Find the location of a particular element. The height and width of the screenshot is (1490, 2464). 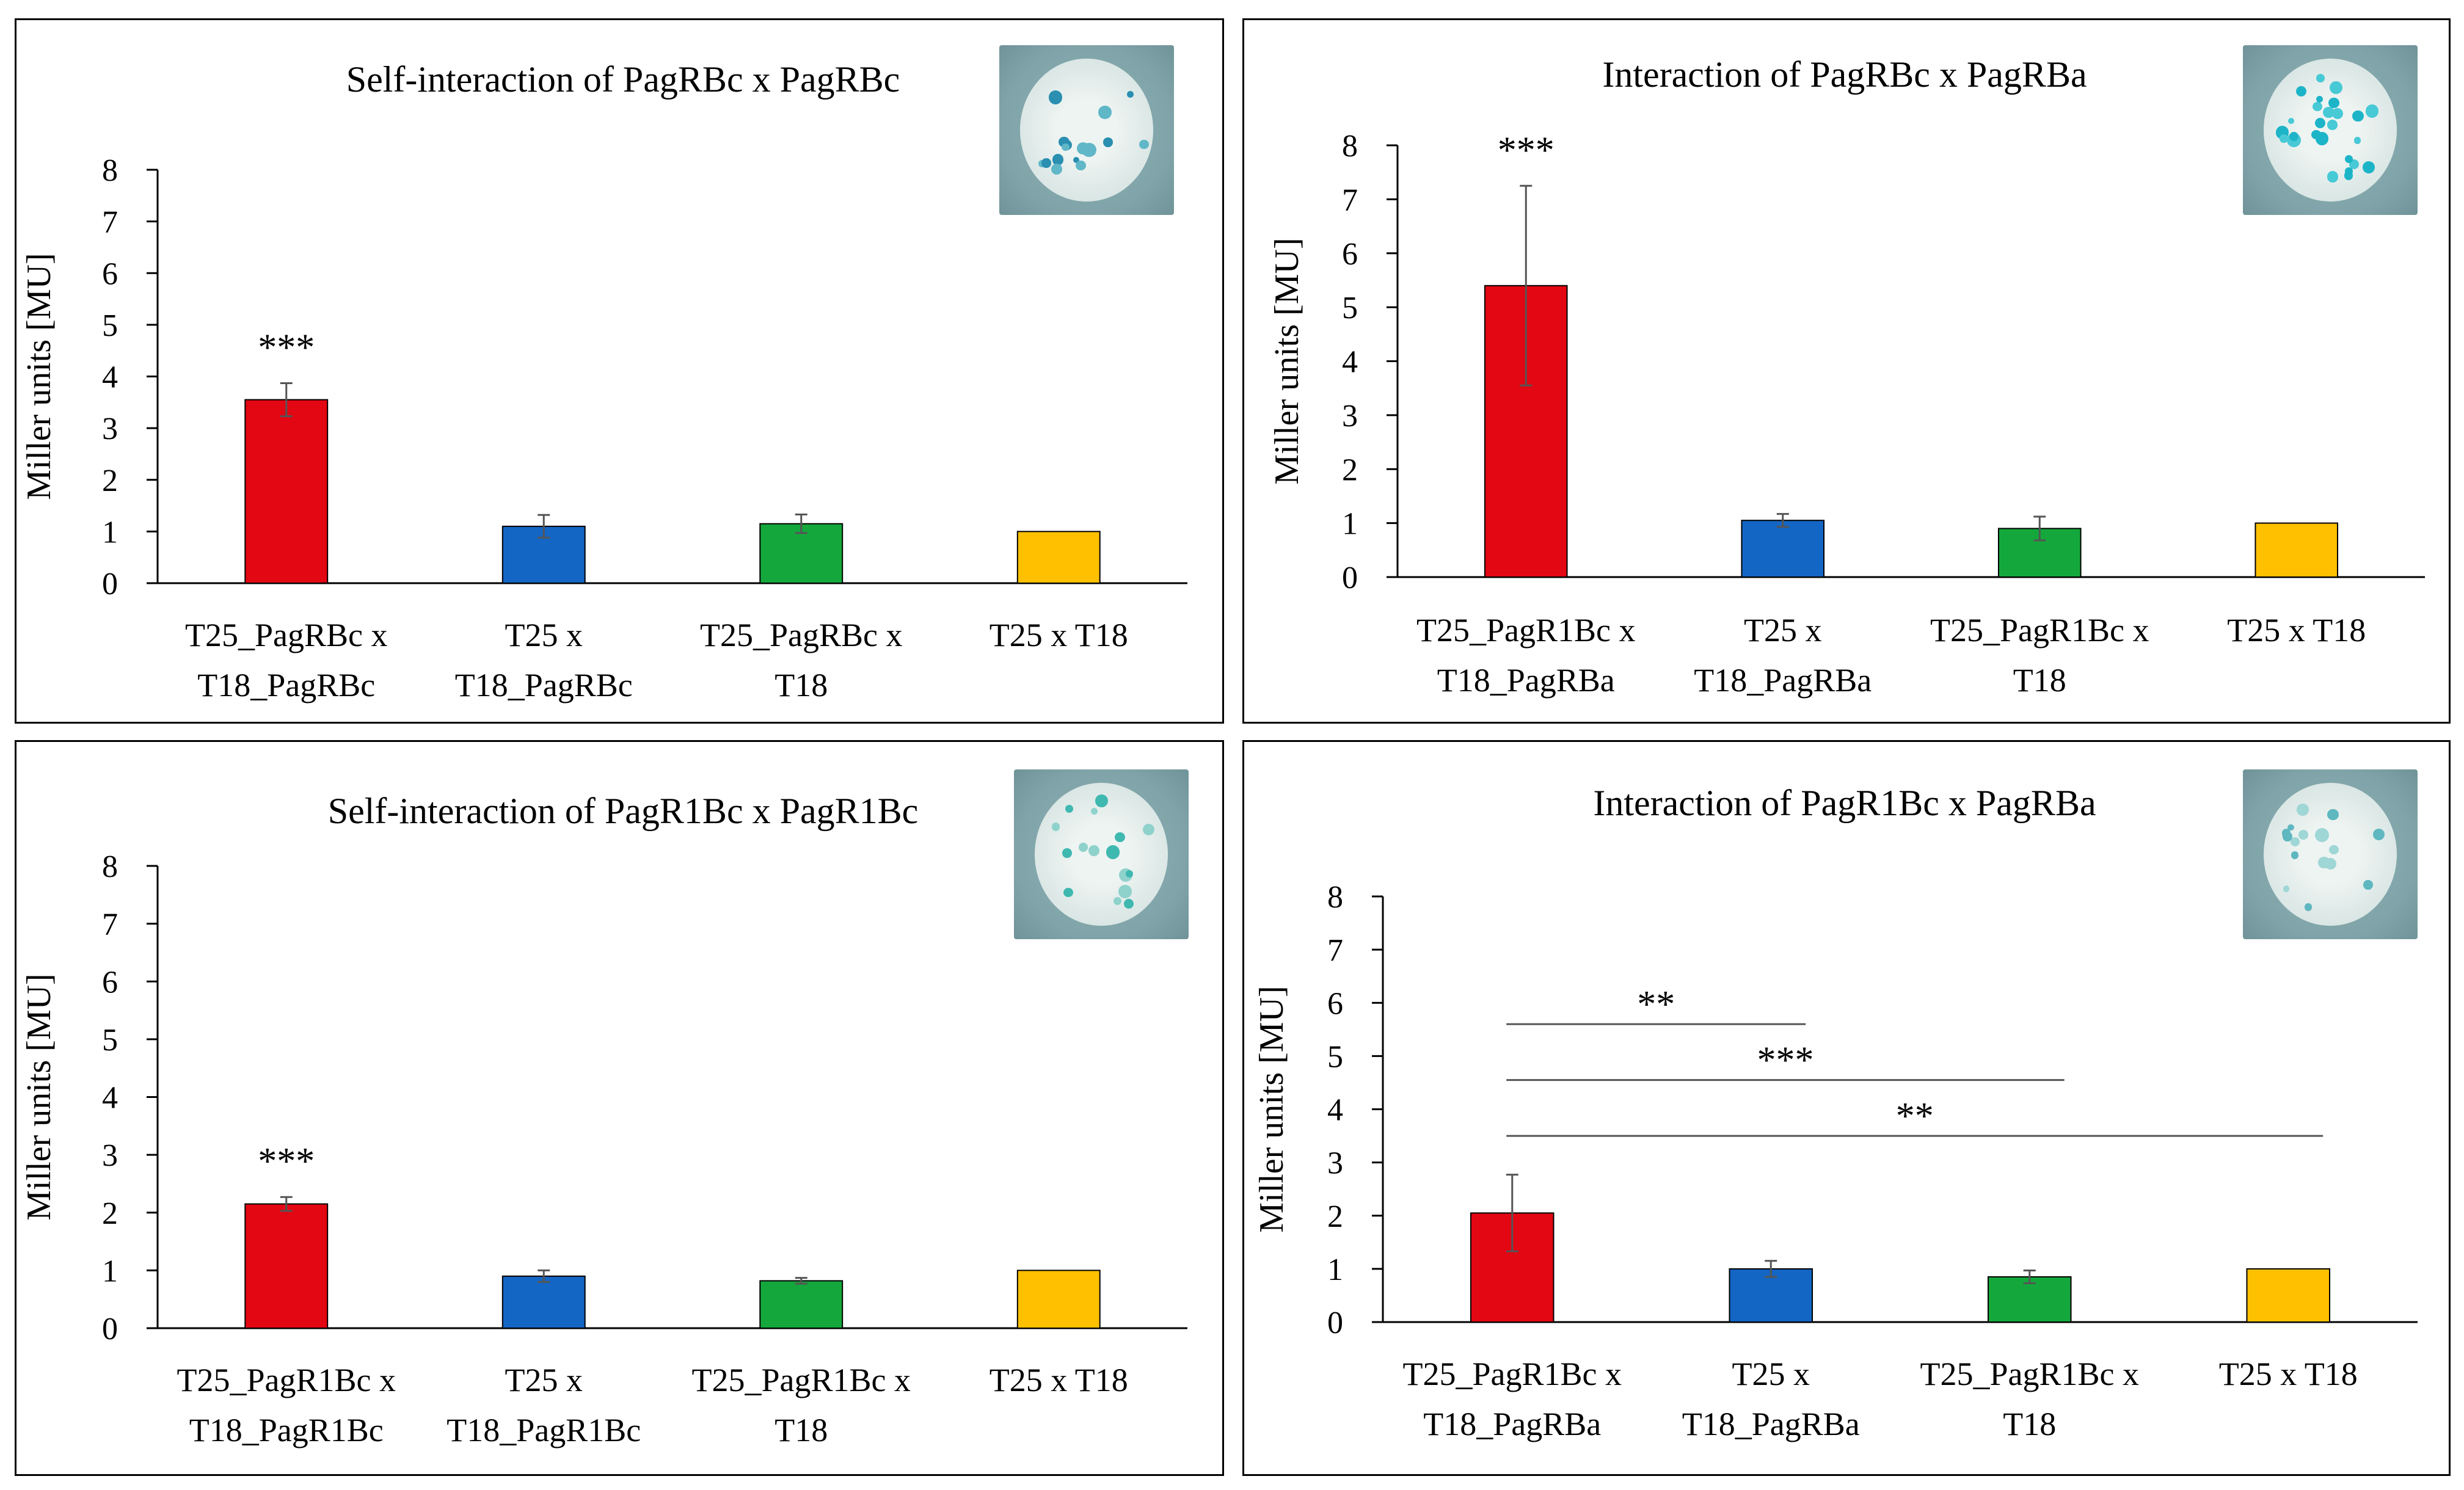

chart-title: Self-interaction of PagRBc x PagRBc is located at coordinates (623, 79).